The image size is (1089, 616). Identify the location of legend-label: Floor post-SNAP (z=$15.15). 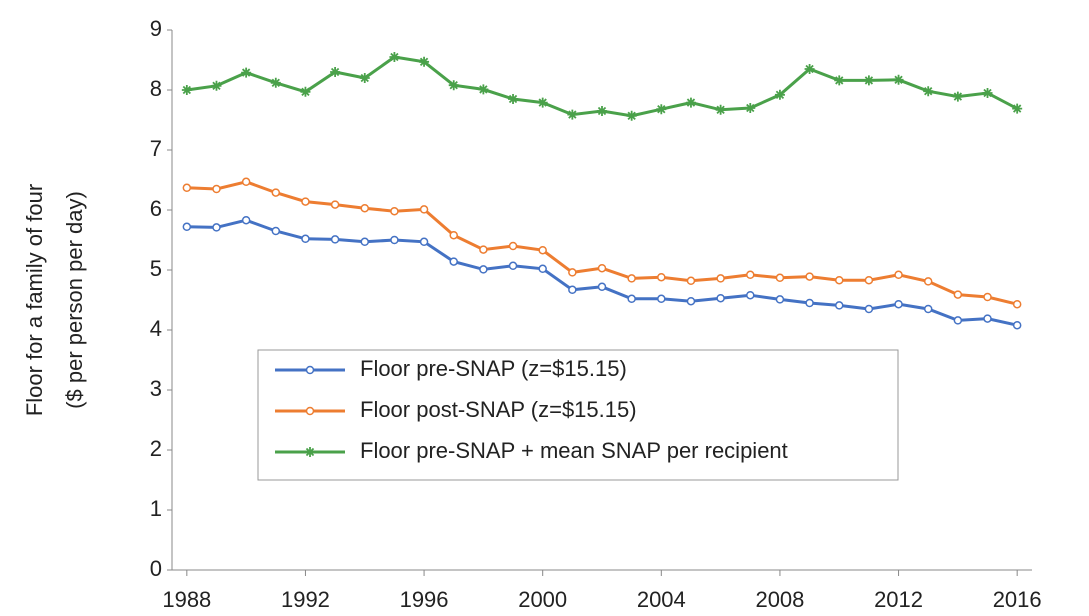
(498, 409).